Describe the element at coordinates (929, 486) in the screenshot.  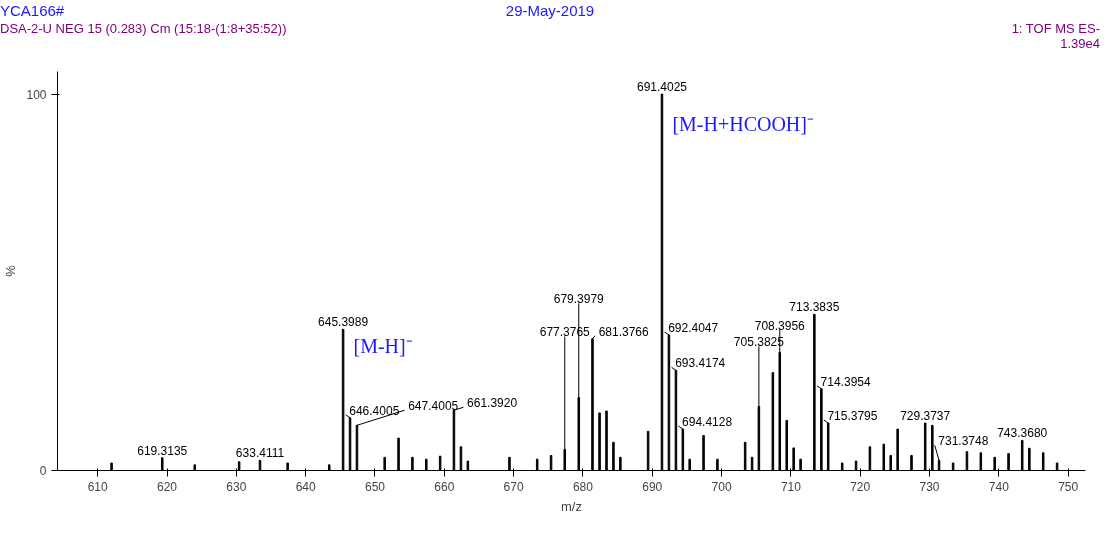
I see `x-tick-label: 730` at that location.